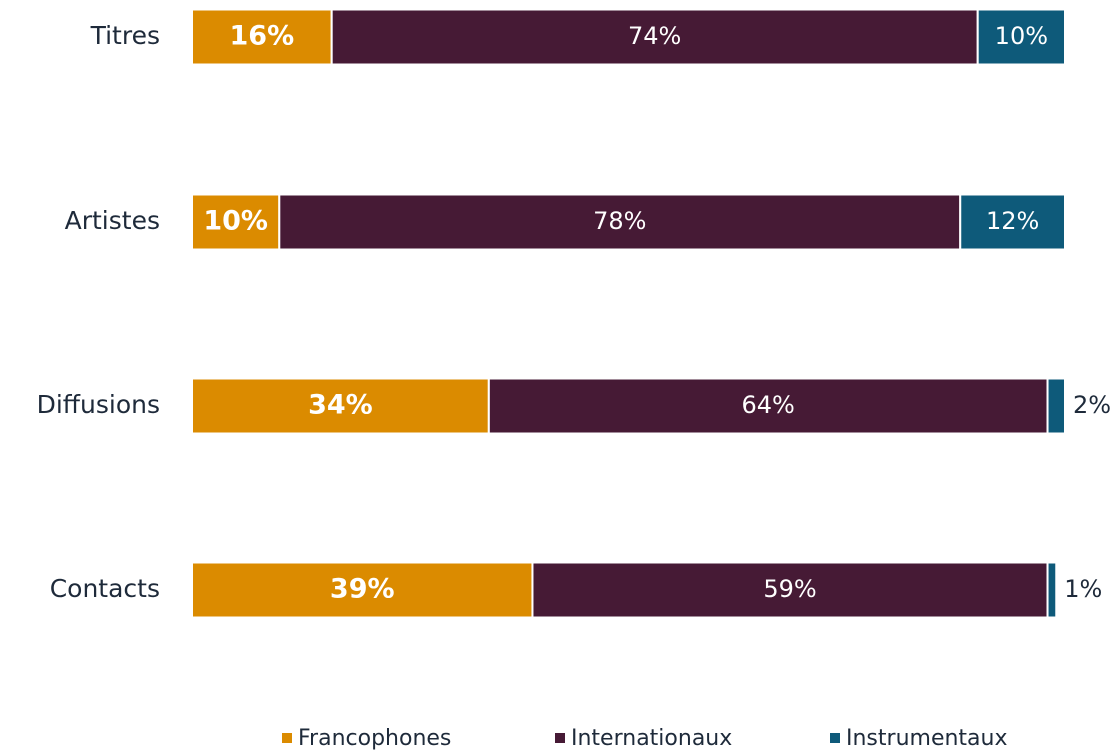  I want to click on value-label: 39%, so click(362, 589).